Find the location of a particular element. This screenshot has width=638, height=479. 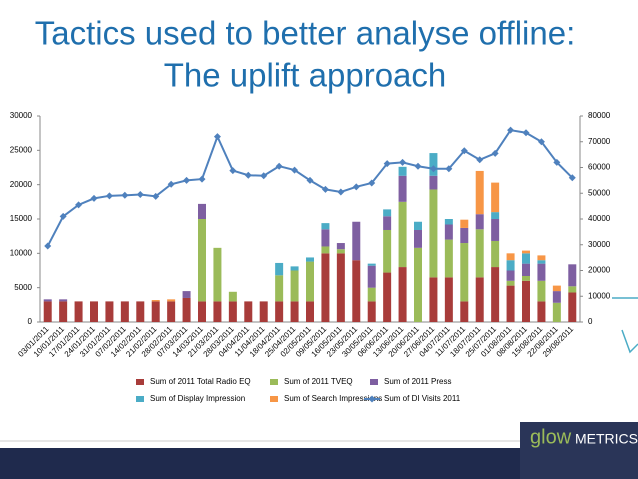

legend-label: Sum of Search Impressions is located at coordinates (333, 398).